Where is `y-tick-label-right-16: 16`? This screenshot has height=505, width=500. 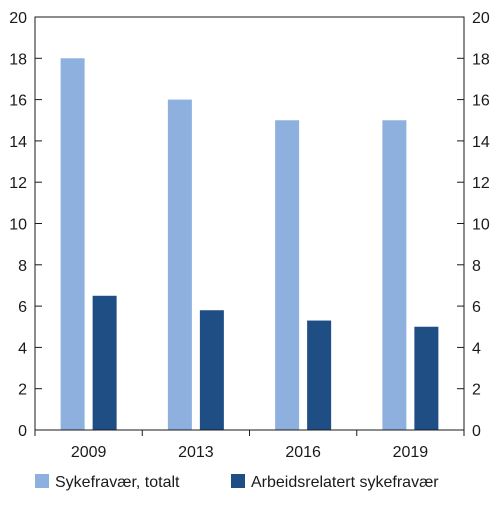 y-tick-label-right-16: 16 is located at coordinates (481, 101).